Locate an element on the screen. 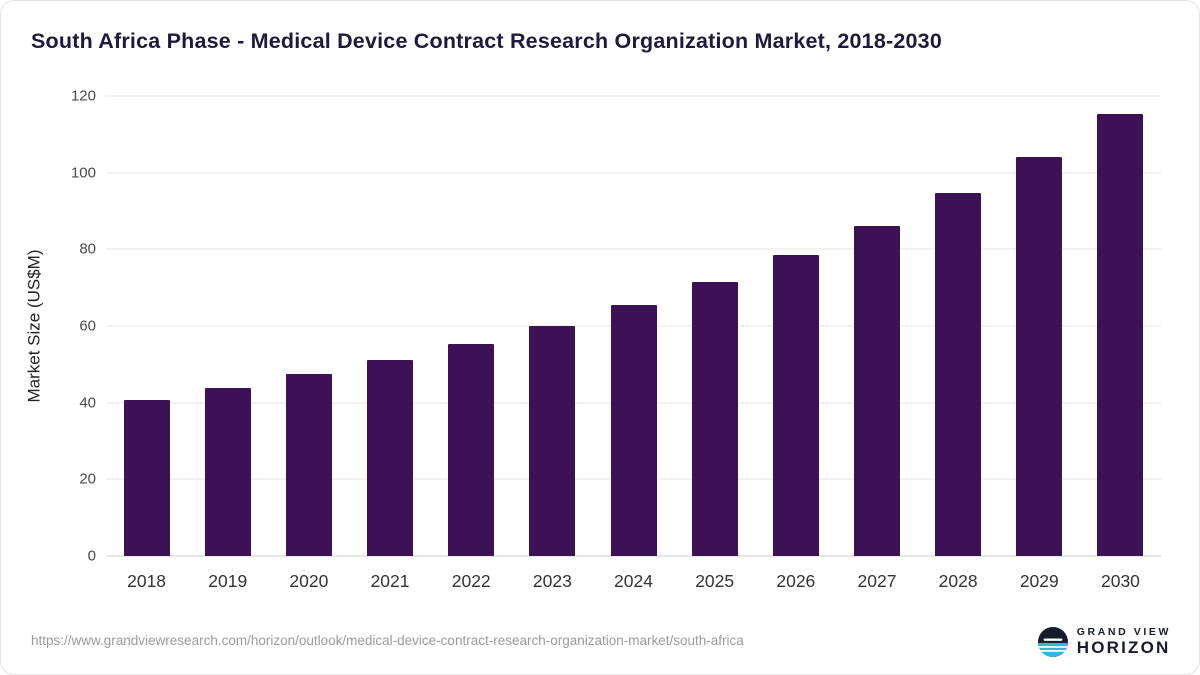 This screenshot has width=1200, height=675. x-tick-label-2022: 2022 is located at coordinates (471, 581).